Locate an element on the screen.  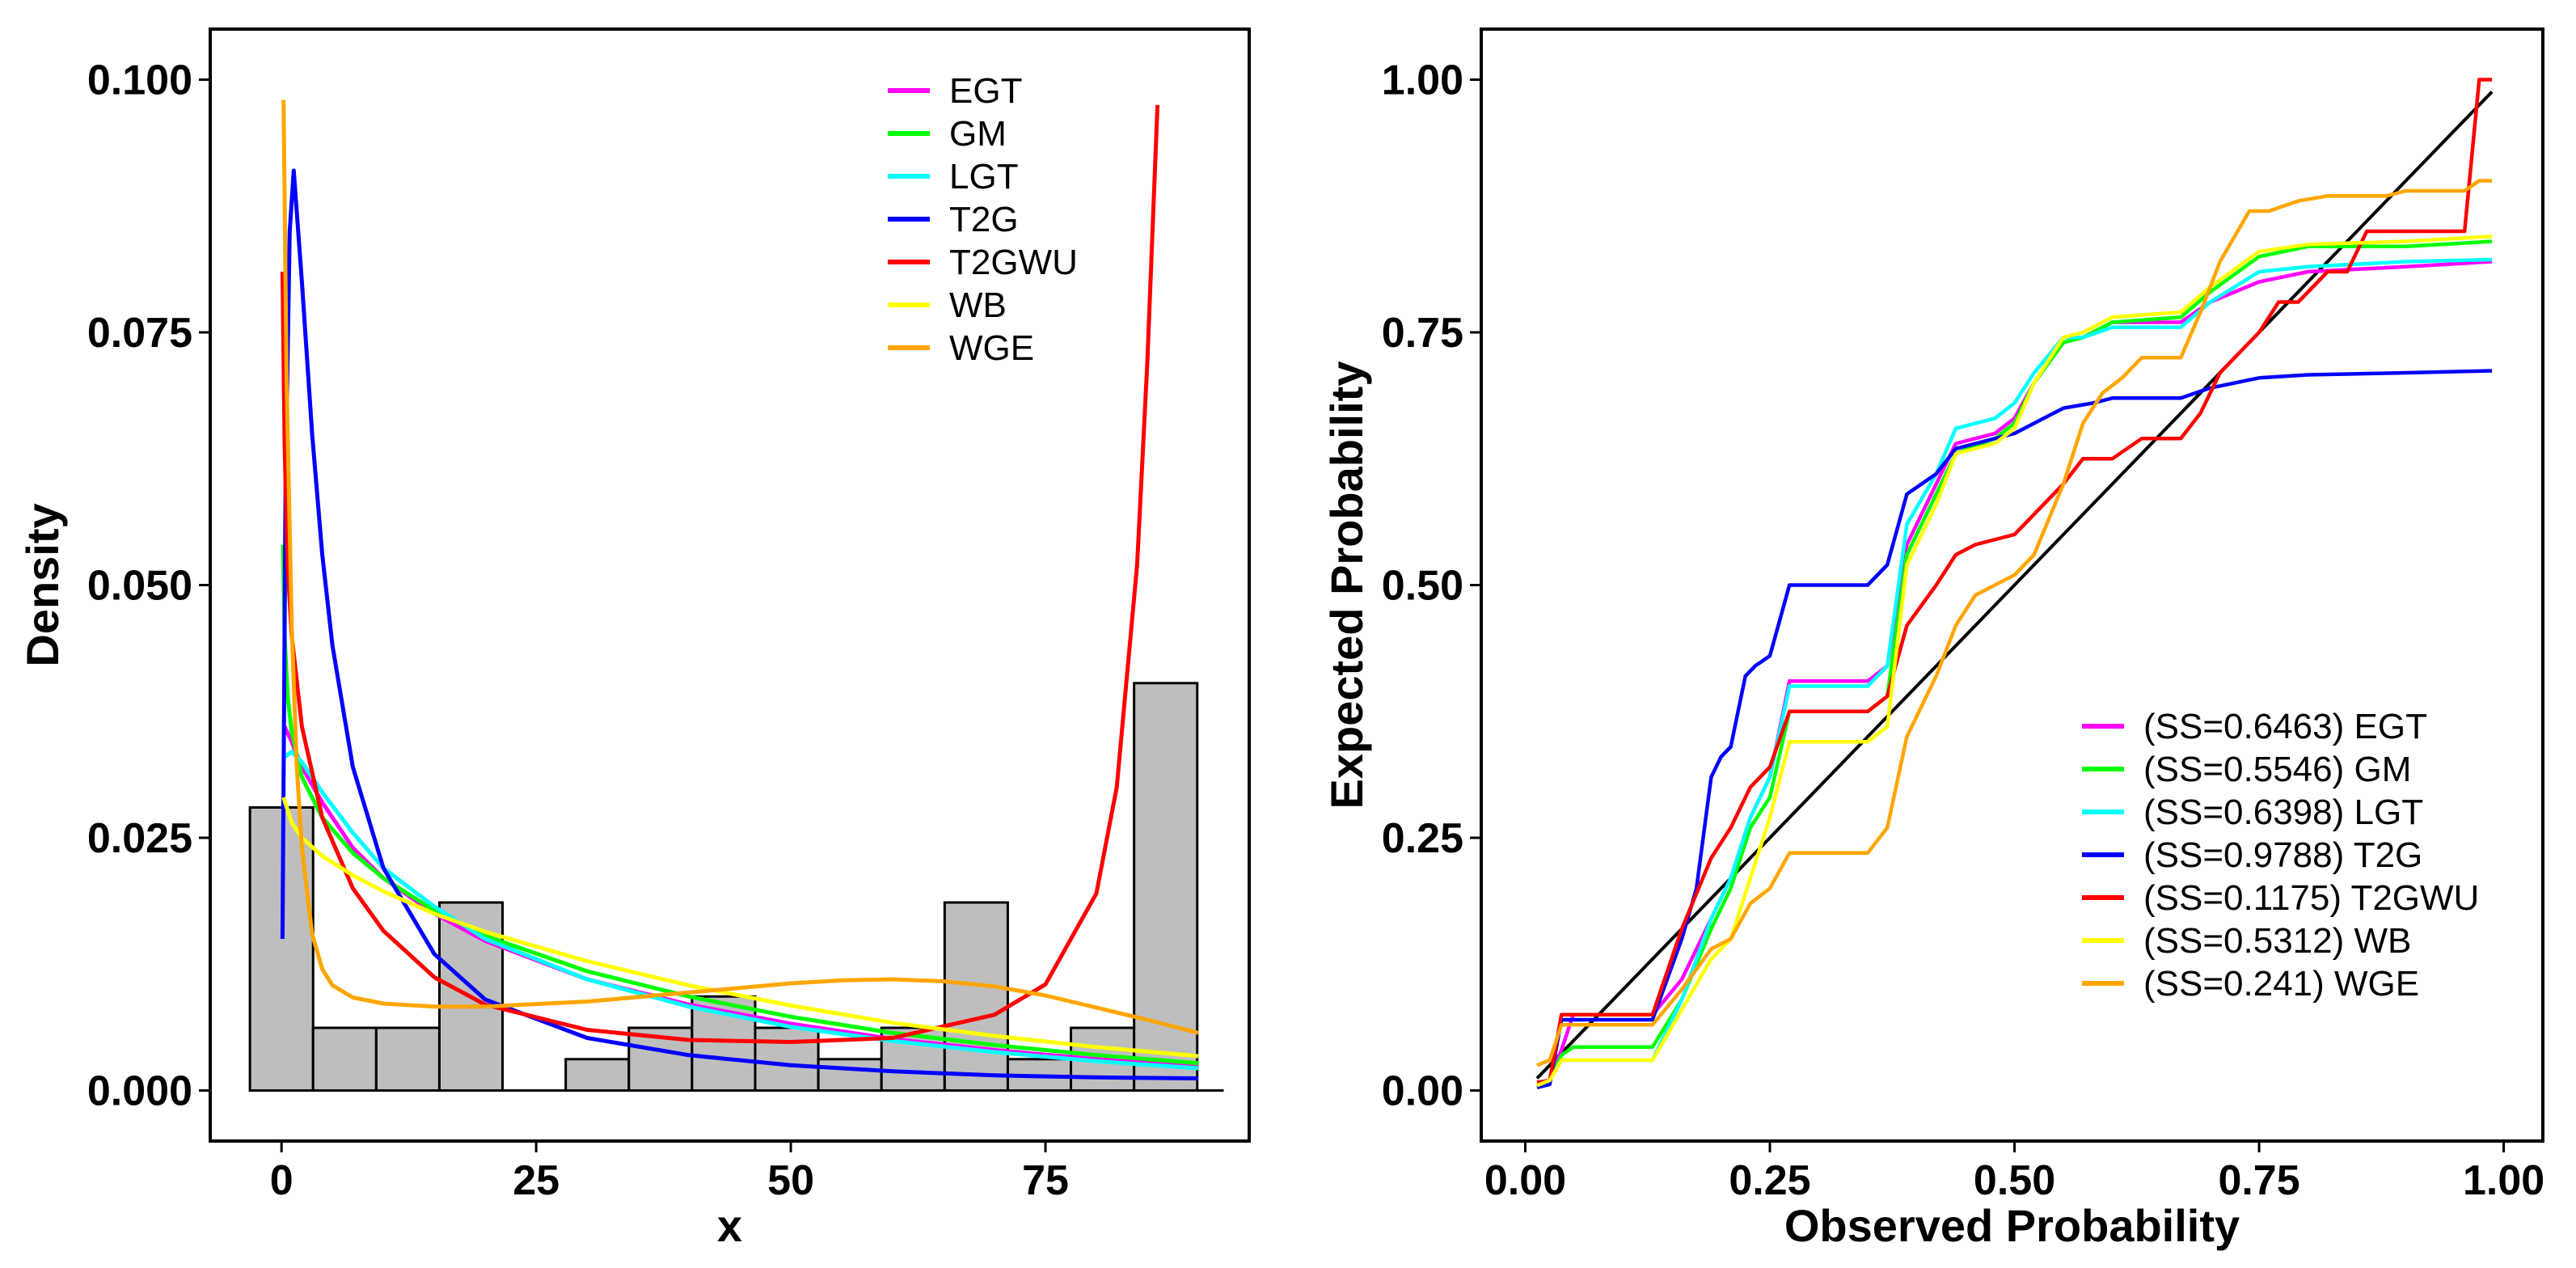
y-tick-label: 1.00 is located at coordinates (1422, 80).